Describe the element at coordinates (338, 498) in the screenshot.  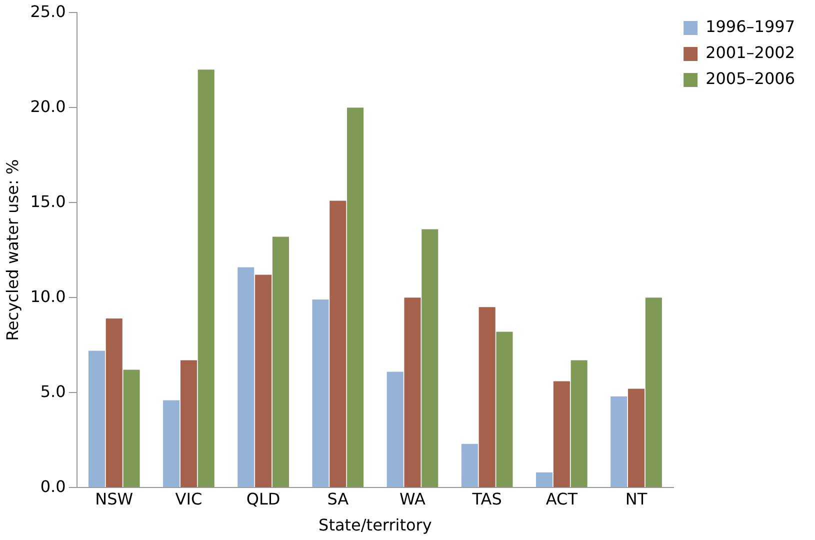
I see `x-tick-label: SA` at that location.